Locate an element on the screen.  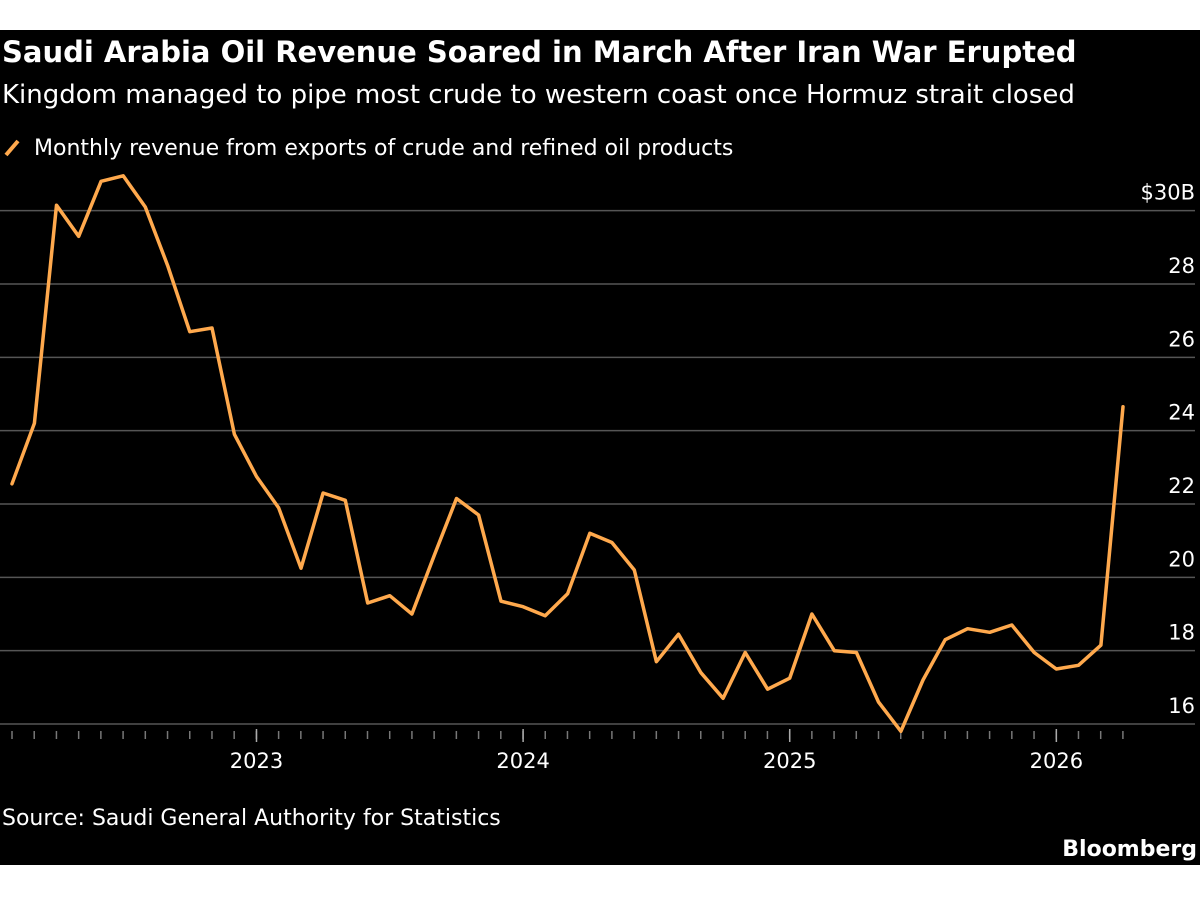
brand: Bloomberg is located at coordinates (1129, 849).